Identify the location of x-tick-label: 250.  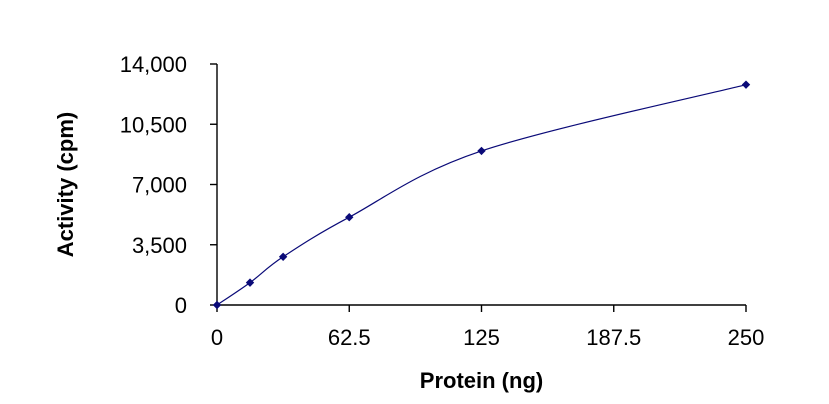
(746, 337).